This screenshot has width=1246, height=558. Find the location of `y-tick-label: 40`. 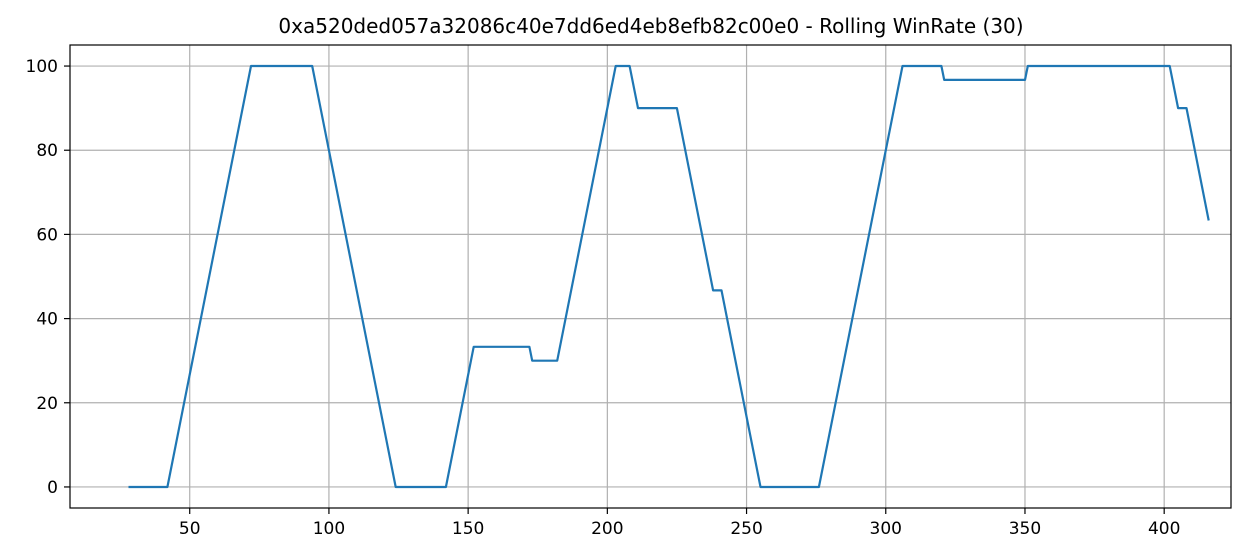

y-tick-label: 40 is located at coordinates (47, 320).